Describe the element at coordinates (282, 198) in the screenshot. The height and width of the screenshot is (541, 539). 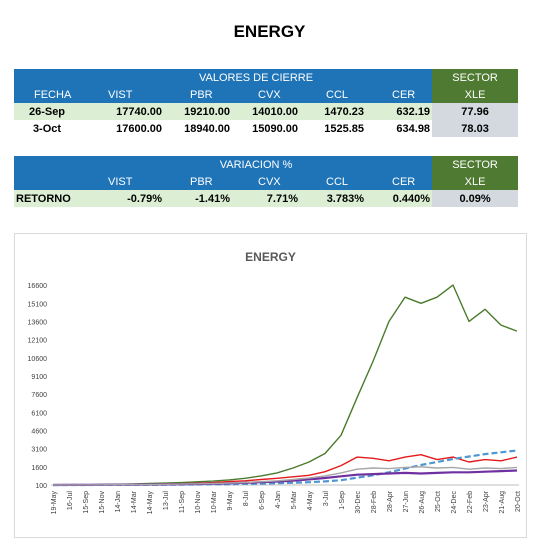
I see `cvx-cell: 7.71%` at that location.